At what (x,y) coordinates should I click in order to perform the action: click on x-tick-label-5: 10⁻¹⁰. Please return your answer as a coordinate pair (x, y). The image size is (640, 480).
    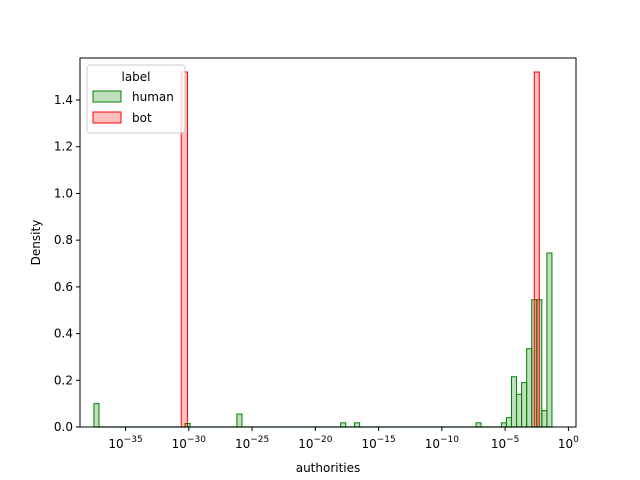
    Looking at the image, I should click on (442, 443).